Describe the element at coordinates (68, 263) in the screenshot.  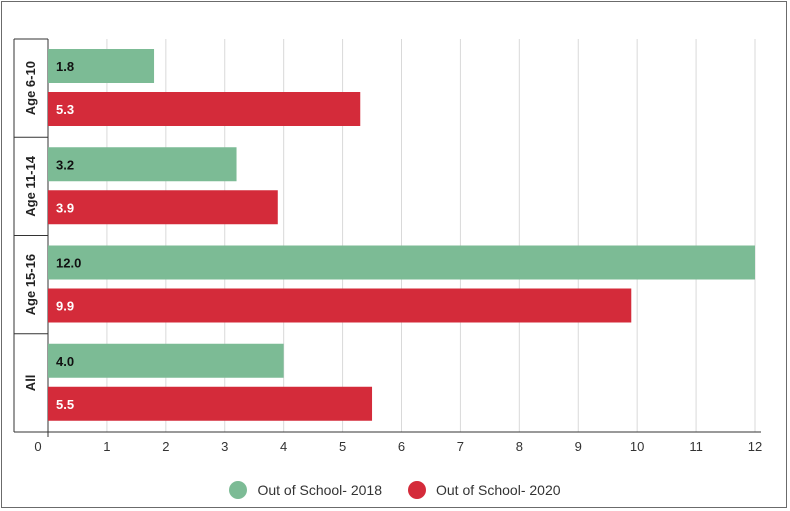
I see `data-label: 12.0` at that location.